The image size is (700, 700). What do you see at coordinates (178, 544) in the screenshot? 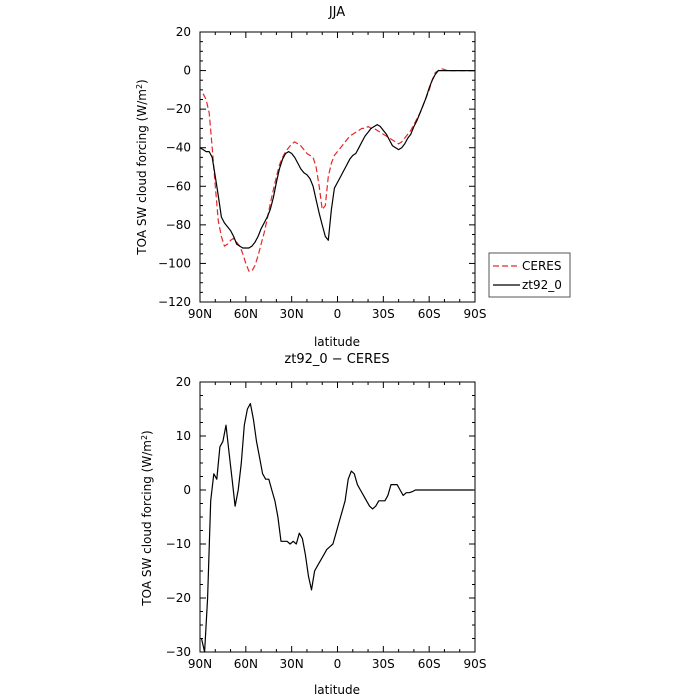
I see `y-tick-label: −10` at bounding box center [178, 544].